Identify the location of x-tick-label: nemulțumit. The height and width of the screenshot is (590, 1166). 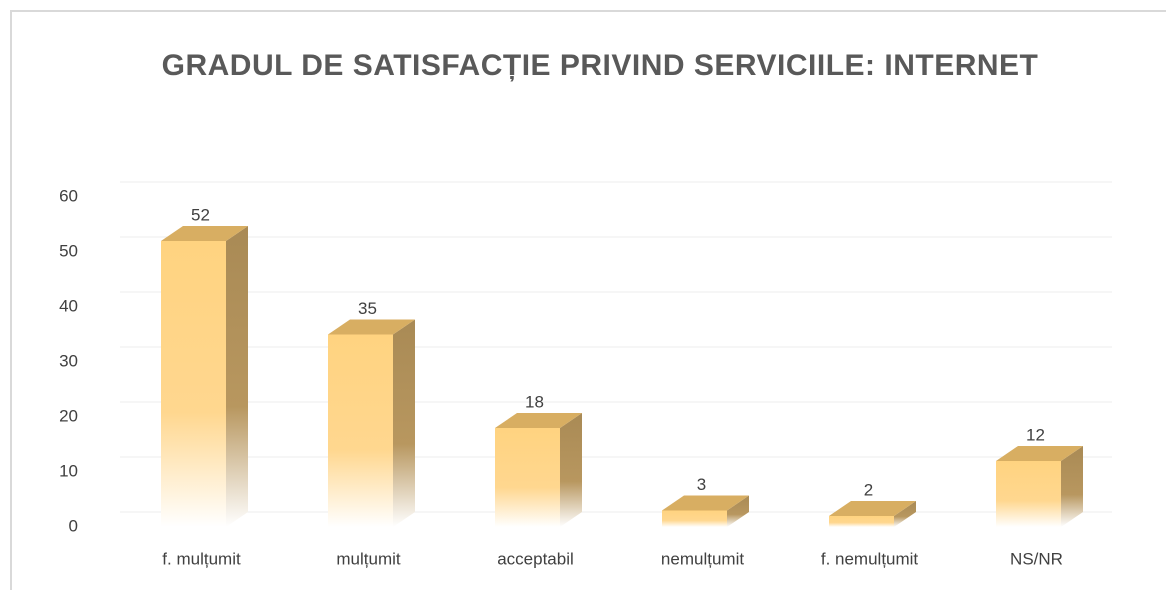
(702, 558).